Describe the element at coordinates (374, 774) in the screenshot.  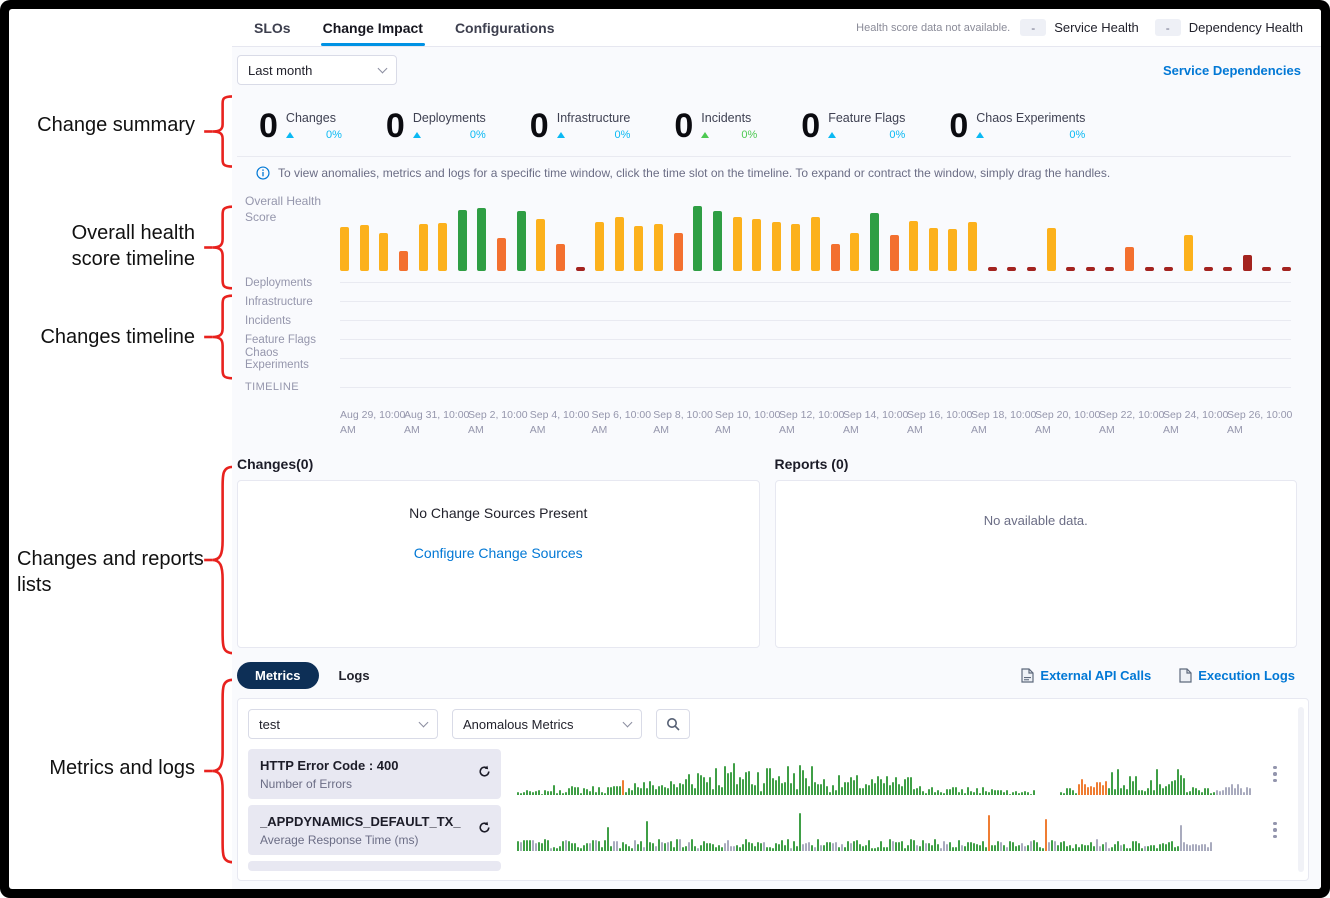
I see `metric-name-cell: HTTP Error Code : 400 Number of Errors` at that location.